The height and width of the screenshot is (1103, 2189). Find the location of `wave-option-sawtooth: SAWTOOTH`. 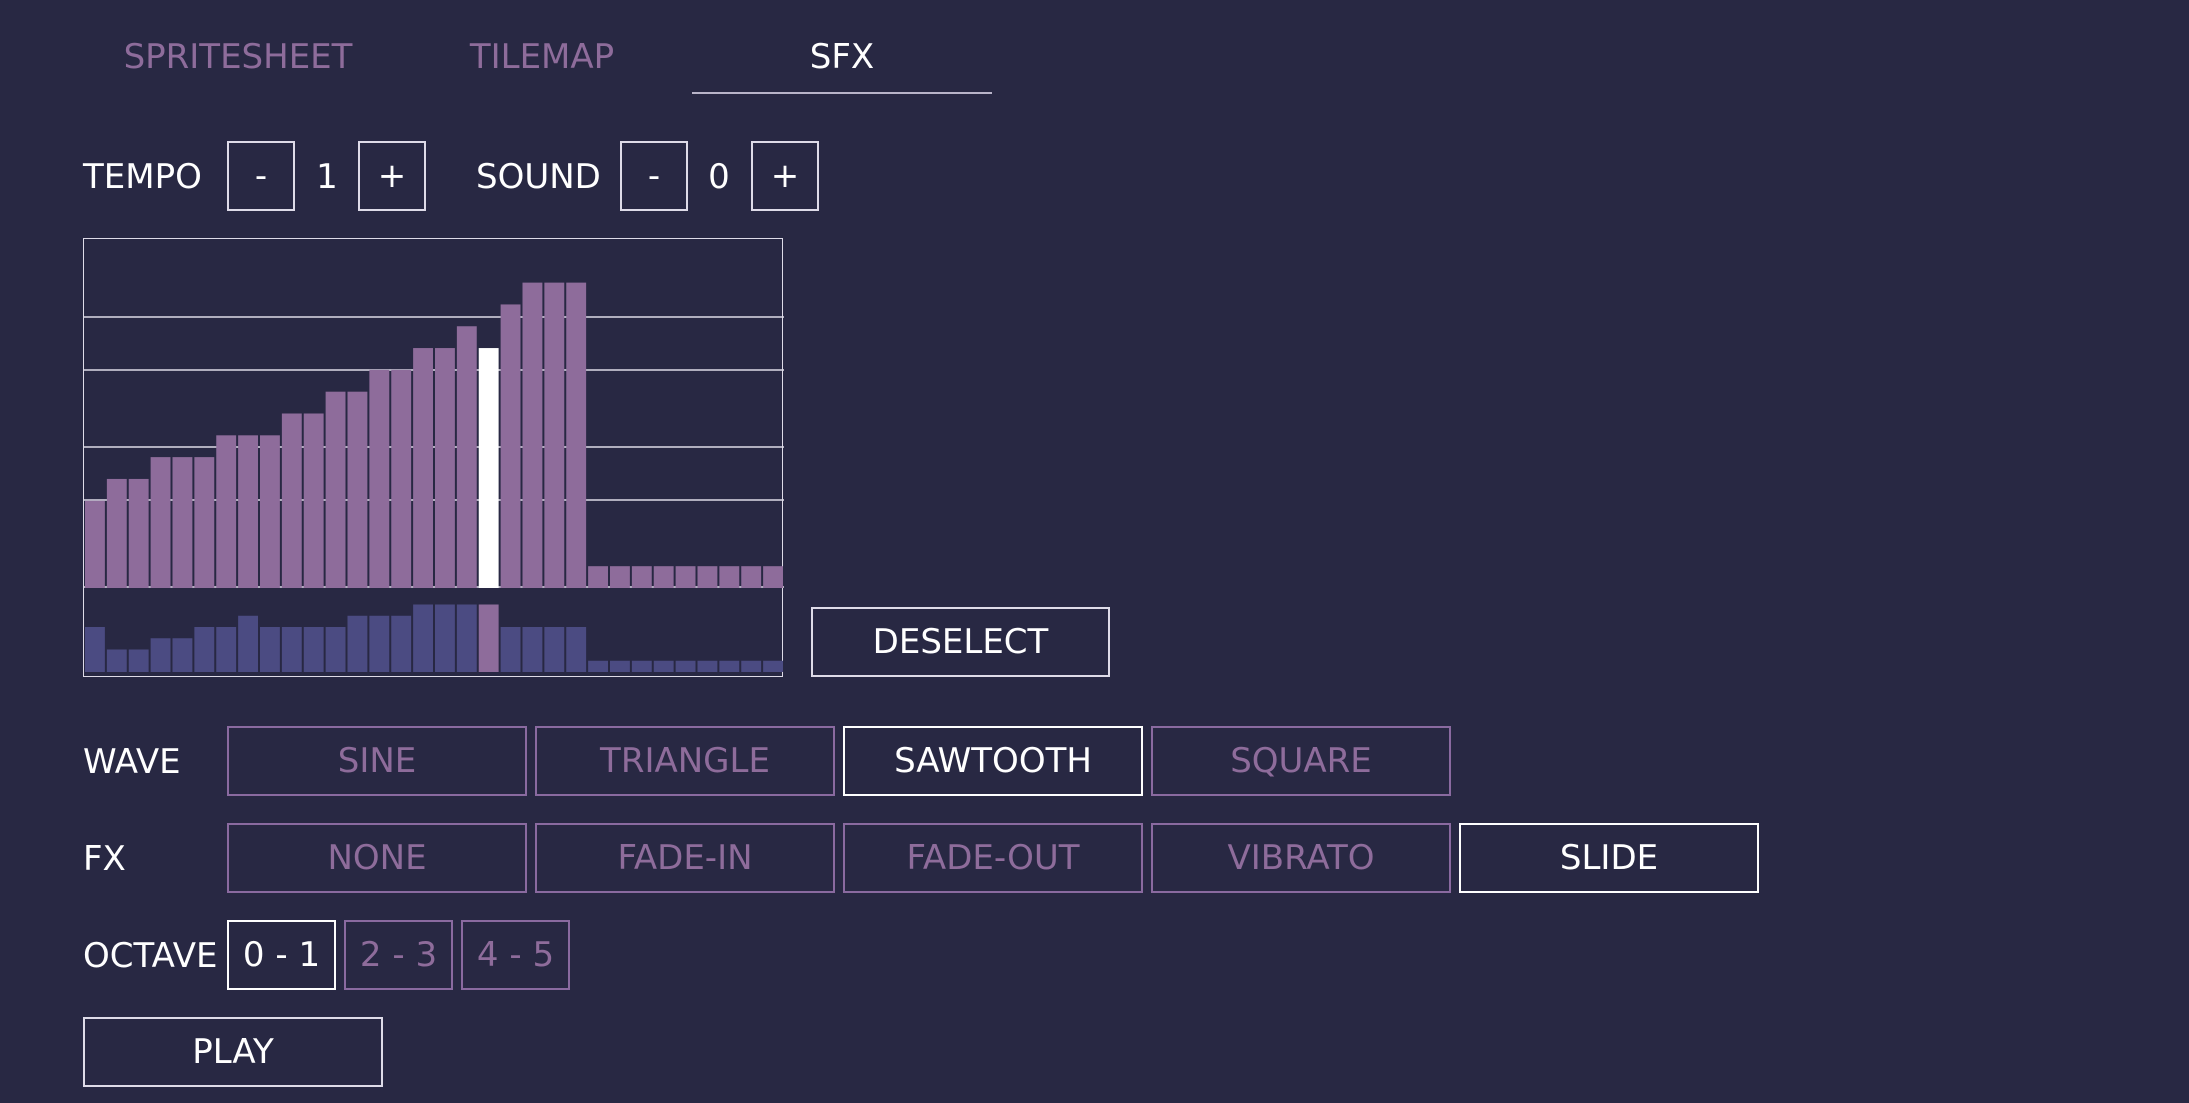

wave-option-sawtooth: SAWTOOTH is located at coordinates (993, 761).